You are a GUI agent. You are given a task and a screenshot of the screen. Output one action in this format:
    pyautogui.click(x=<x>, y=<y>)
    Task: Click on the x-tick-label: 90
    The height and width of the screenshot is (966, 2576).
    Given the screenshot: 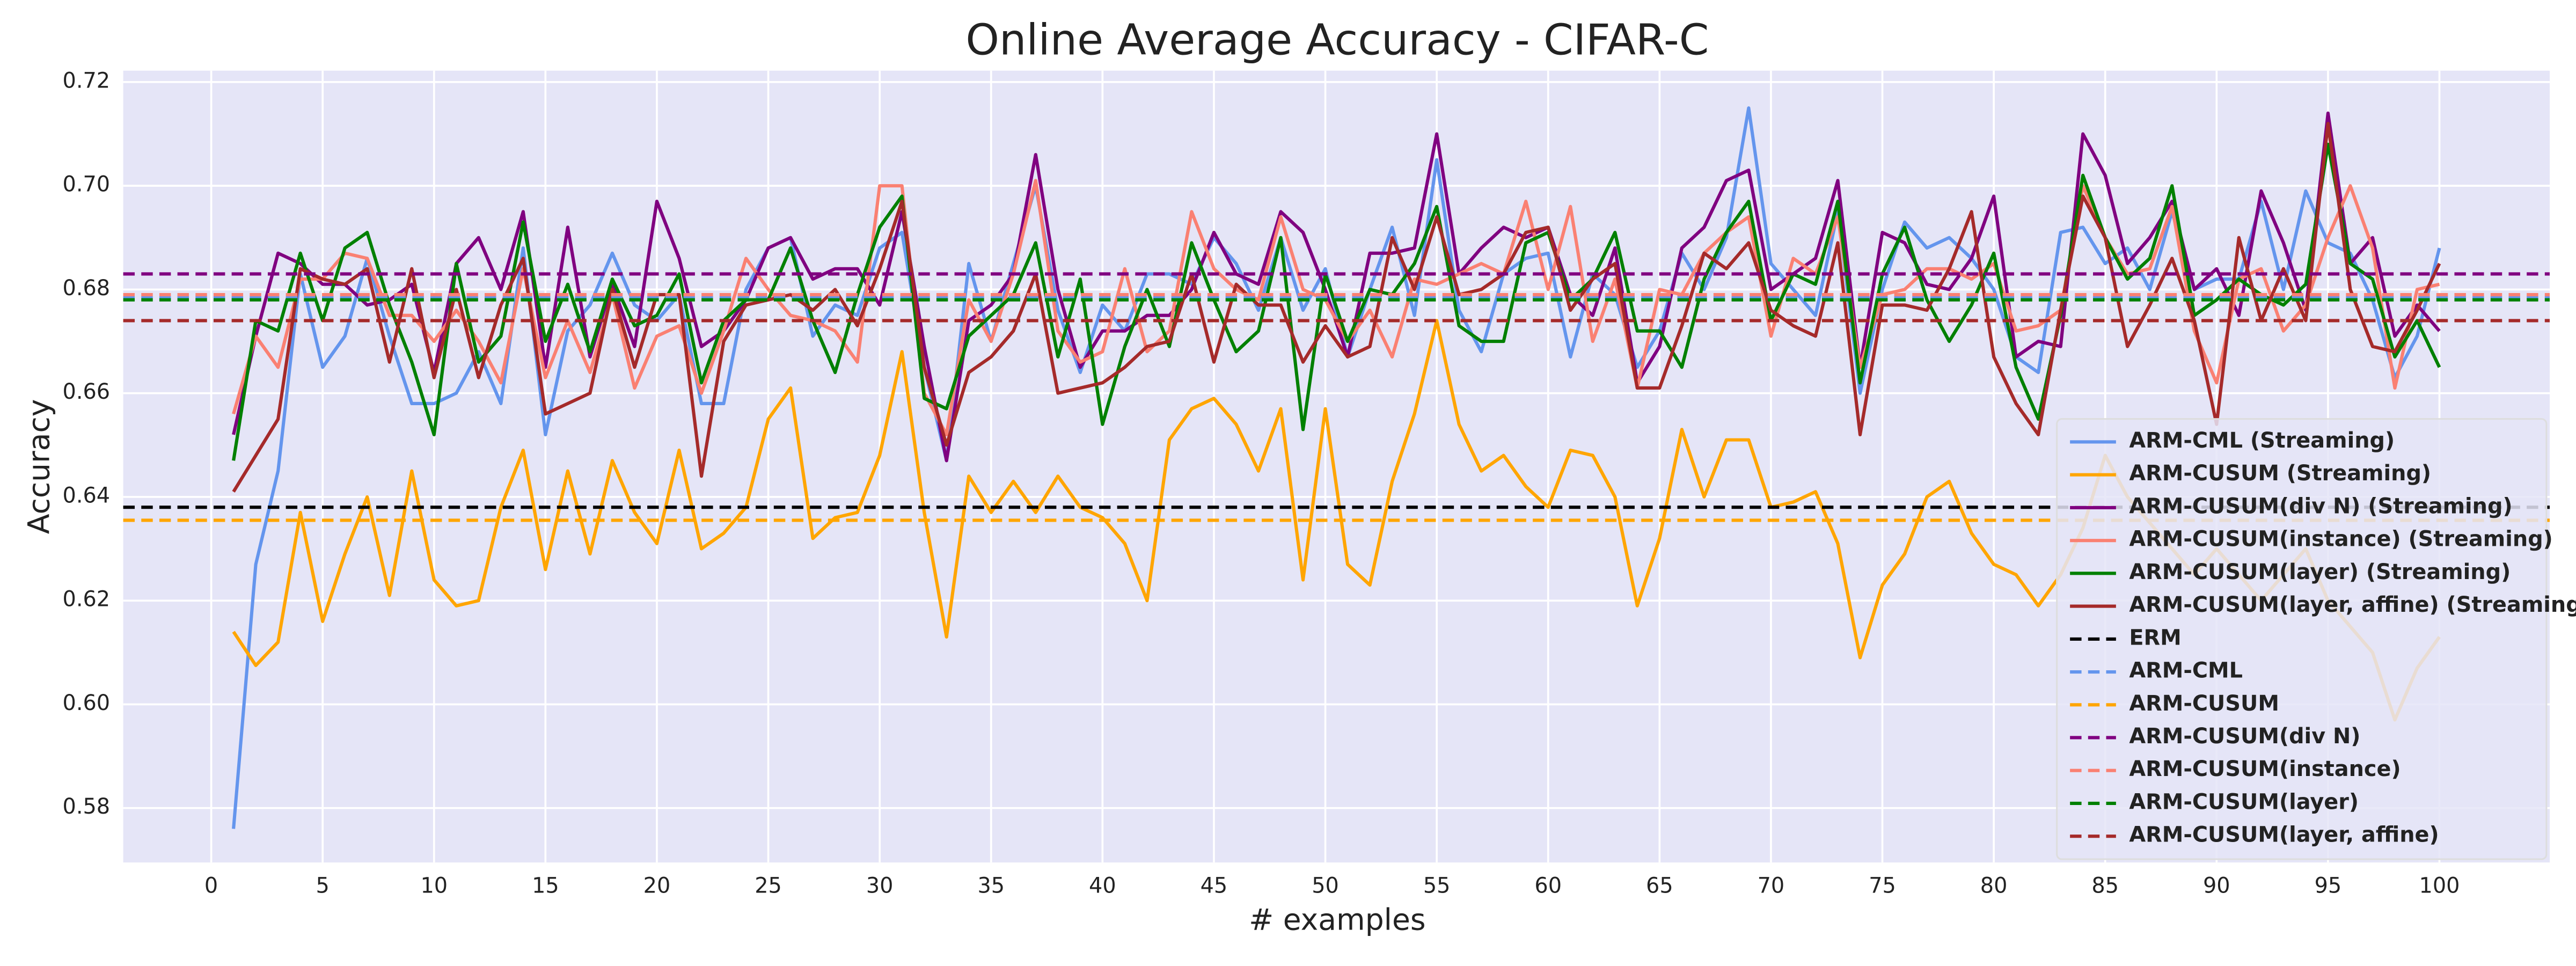 What is the action you would take?
    pyautogui.click(x=2216, y=886)
    